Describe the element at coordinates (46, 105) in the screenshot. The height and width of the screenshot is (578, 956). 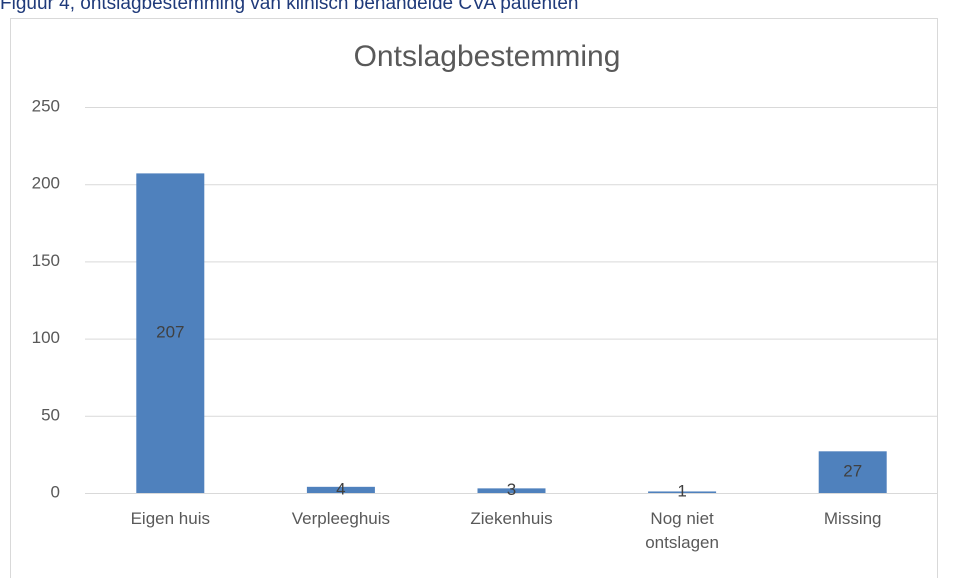
I see `y-tick-label: 250` at that location.